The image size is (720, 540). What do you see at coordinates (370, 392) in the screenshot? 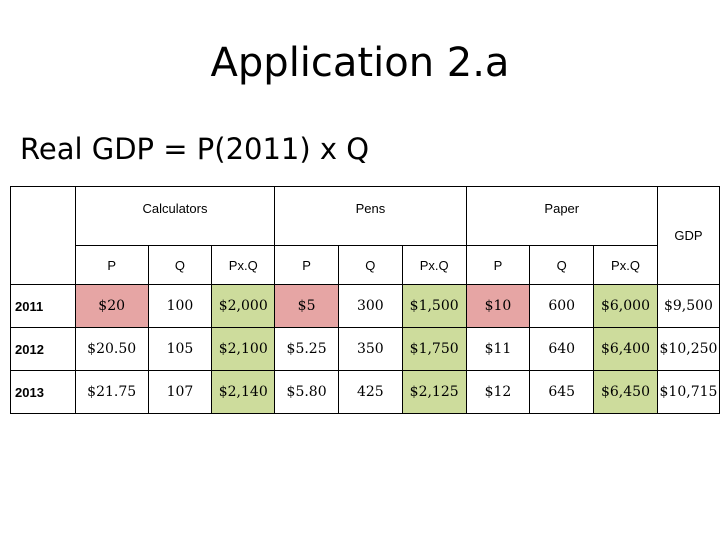
I see `quantity-cell: 425` at bounding box center [370, 392].